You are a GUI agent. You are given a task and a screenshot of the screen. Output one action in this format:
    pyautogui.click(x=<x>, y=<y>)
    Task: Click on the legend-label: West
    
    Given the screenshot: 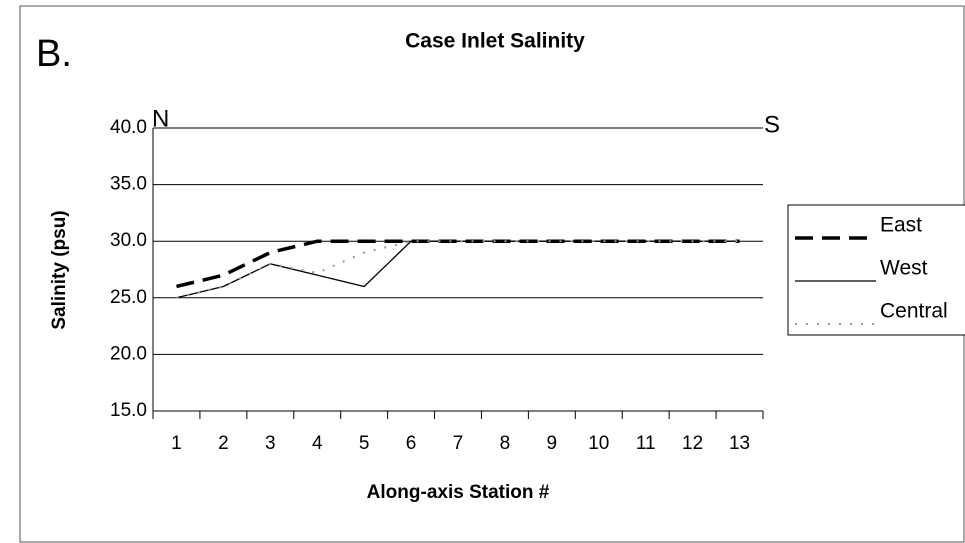 What is the action you would take?
    pyautogui.click(x=904, y=268)
    